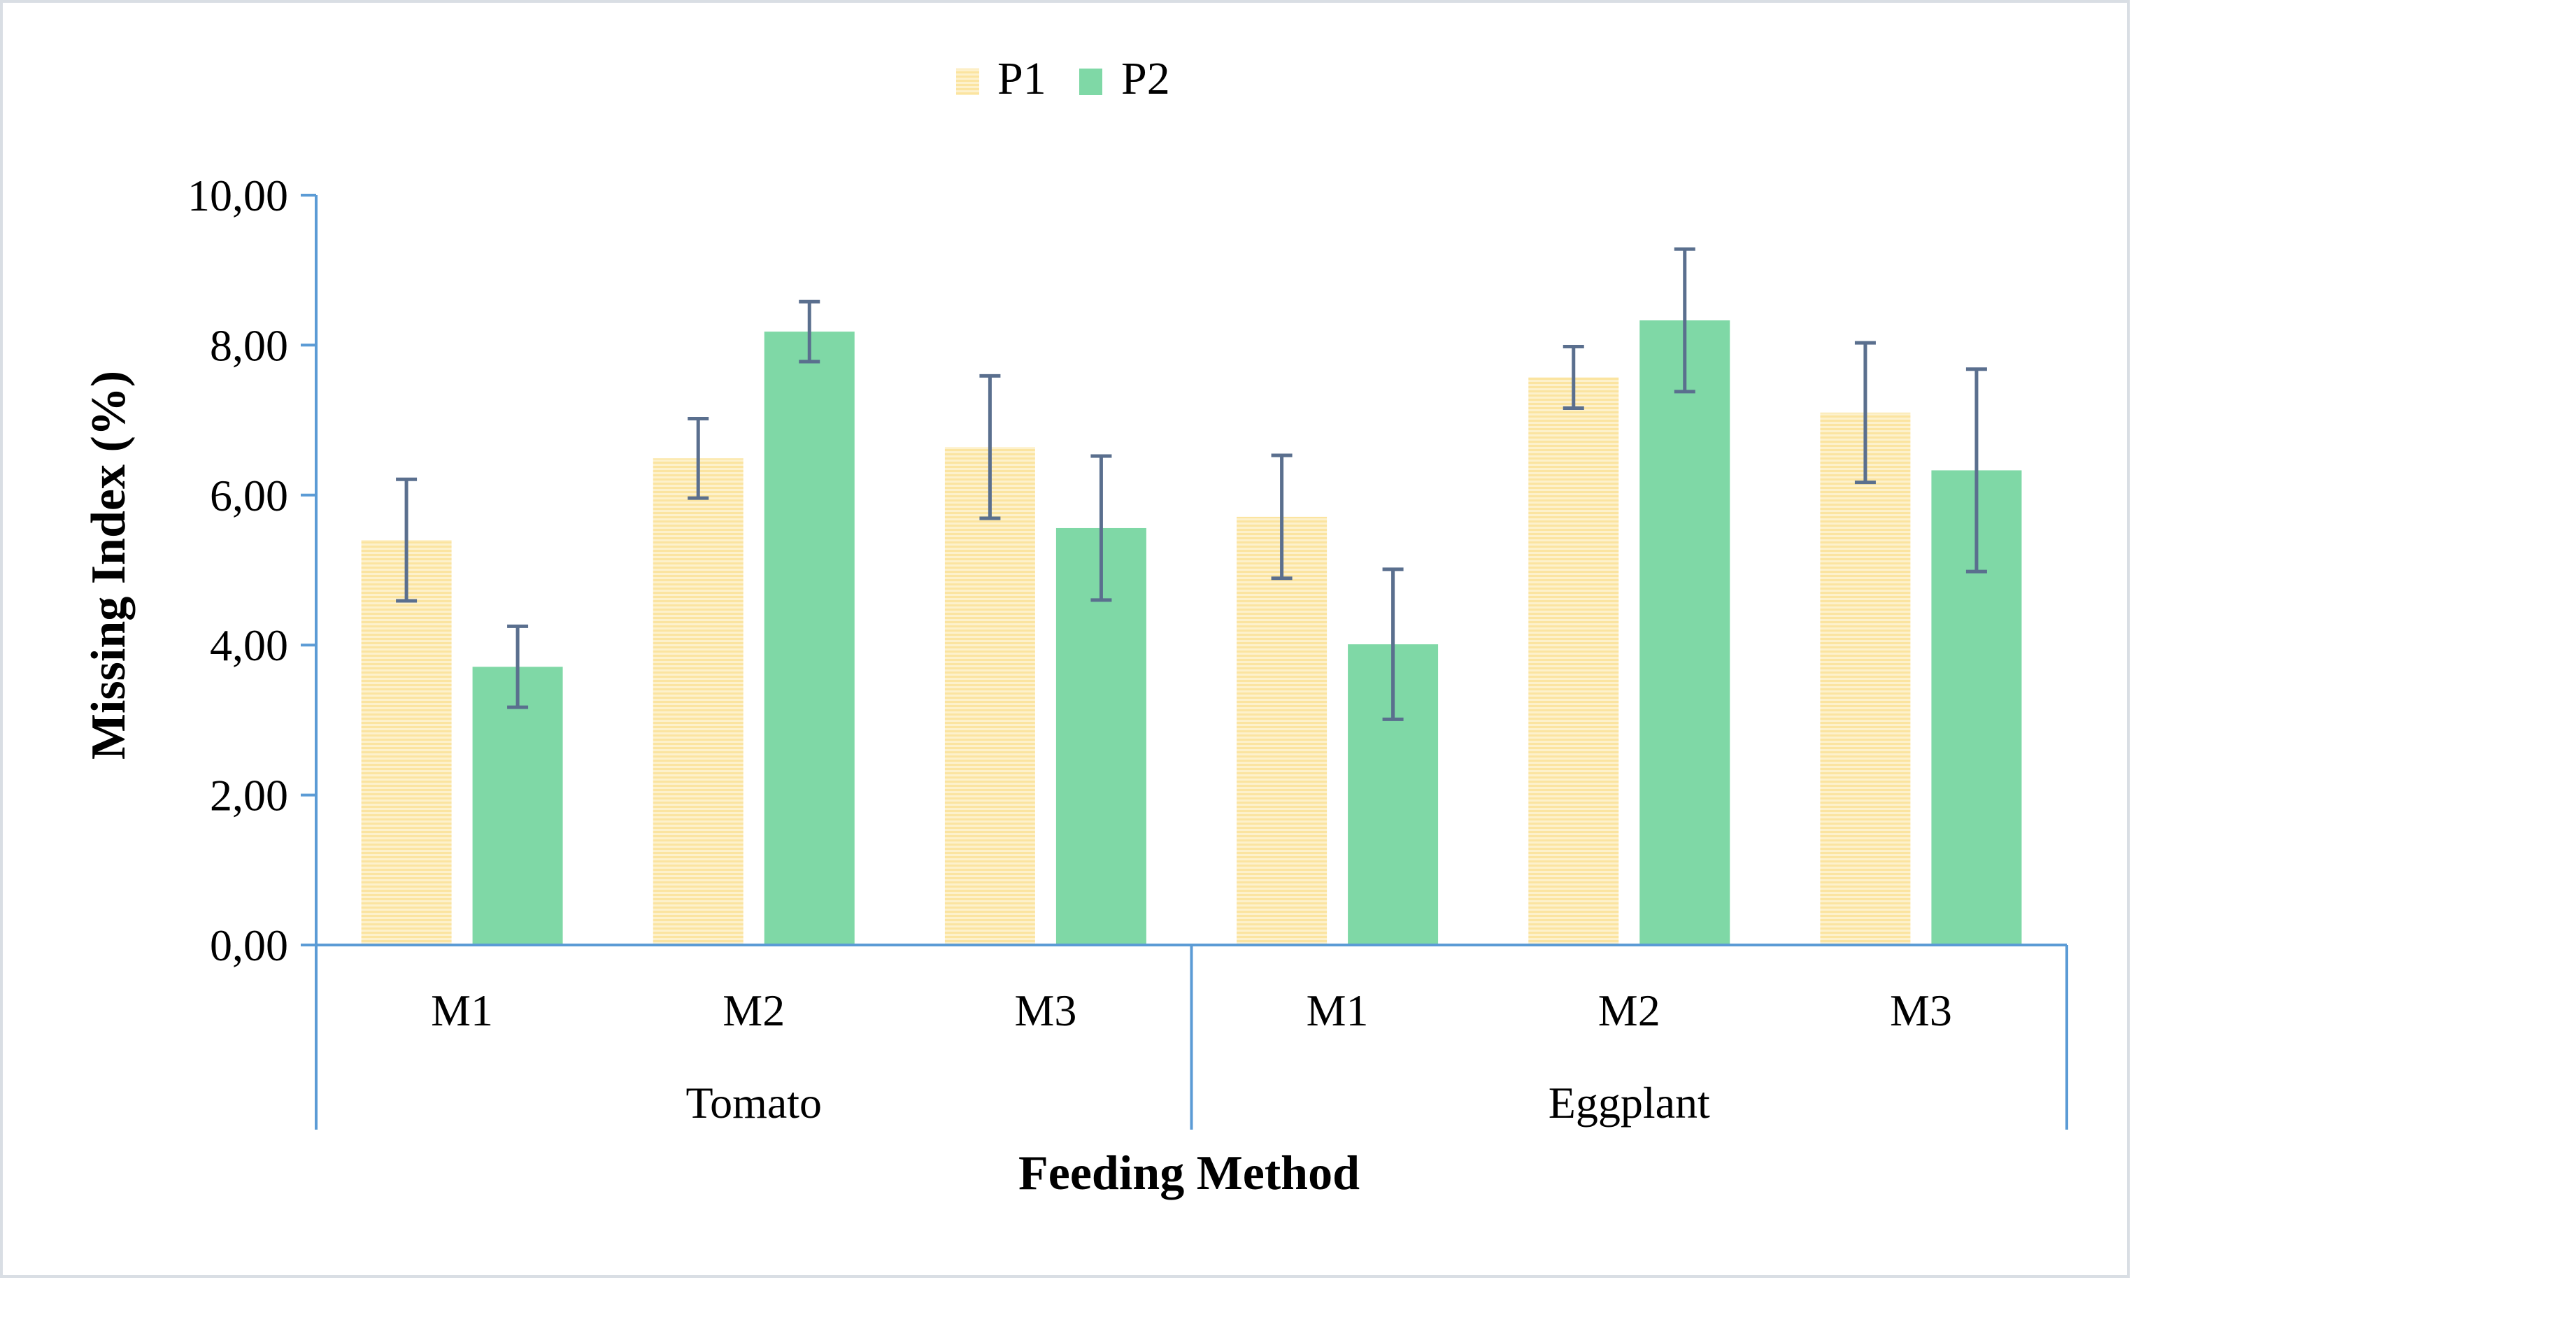 This screenshot has height=1322, width=2576. I want to click on legend-swatch-p2, so click(1090, 82).